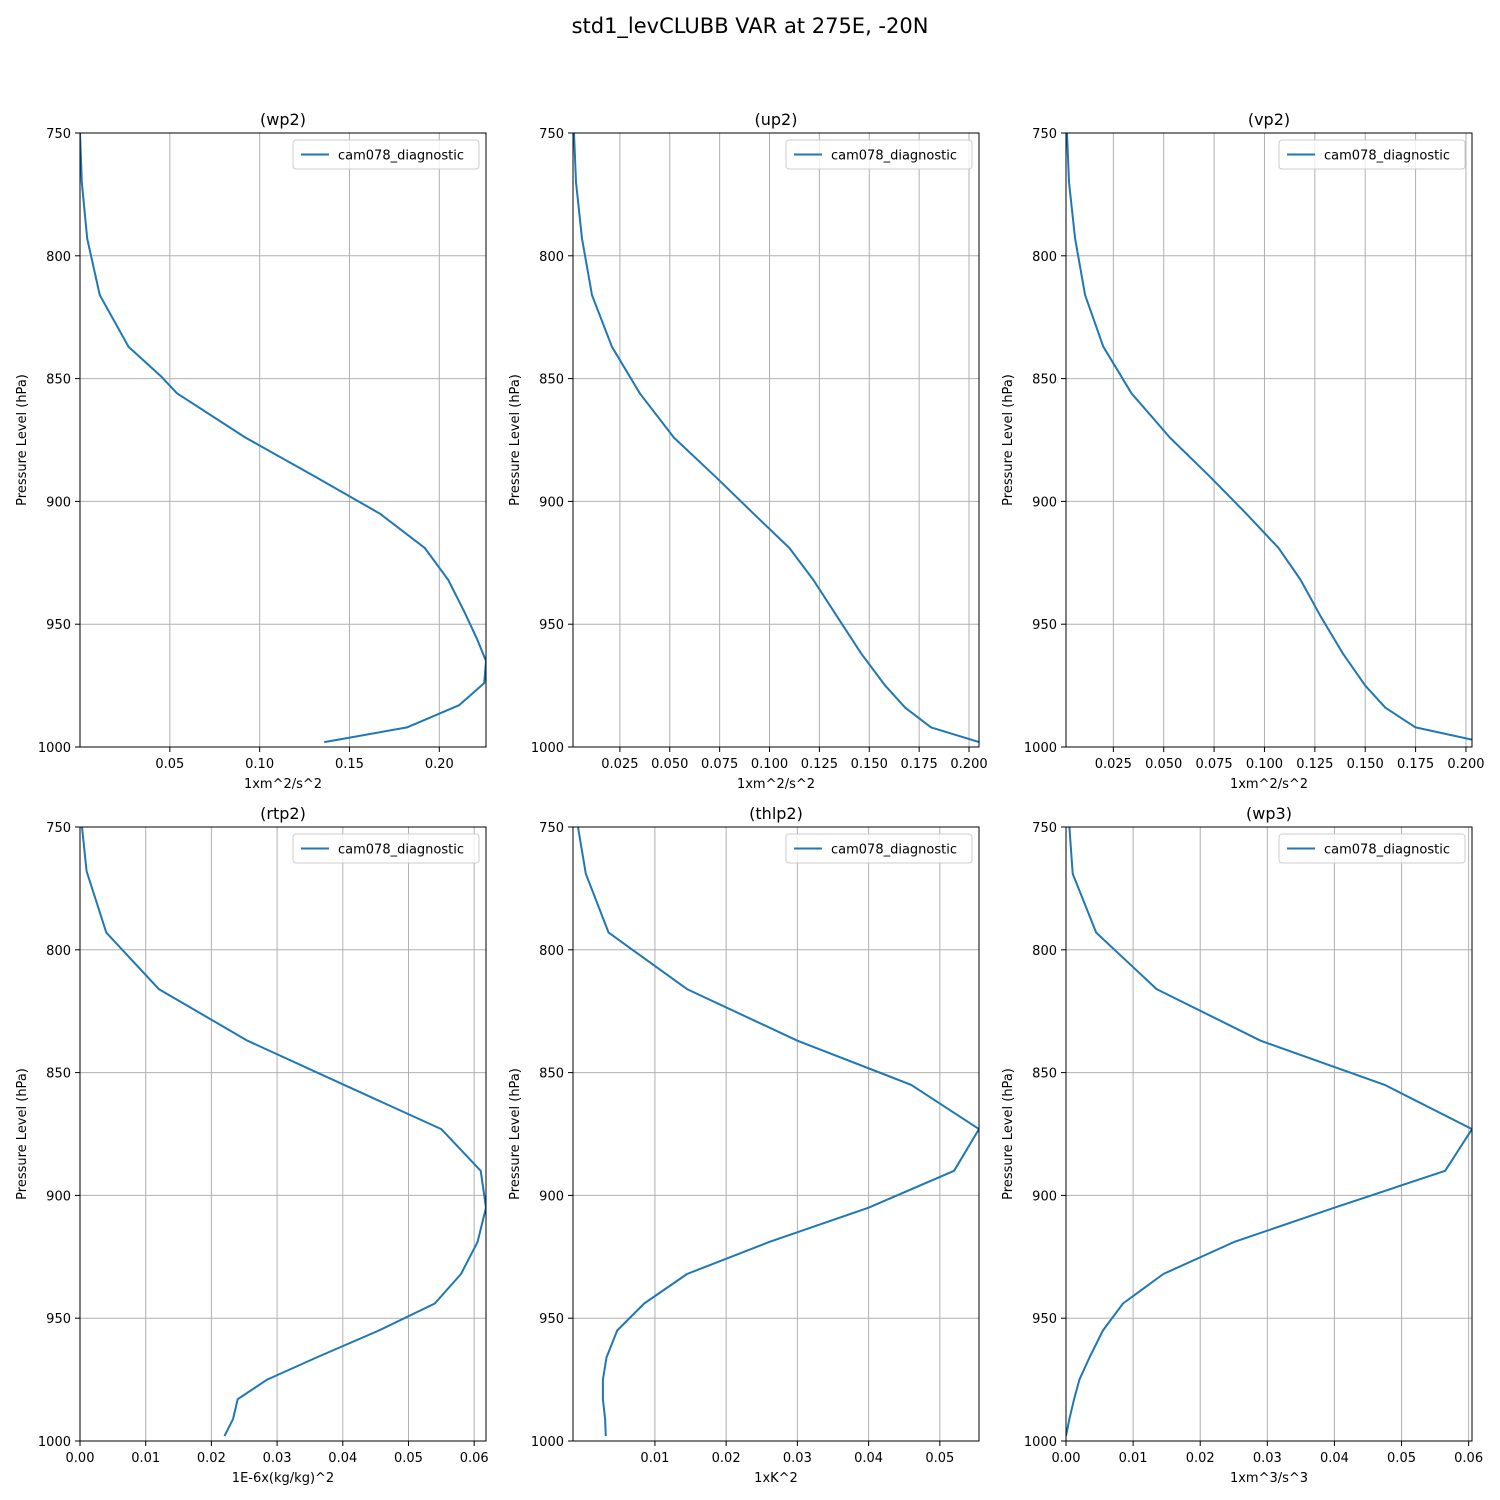 This screenshot has height=1500, width=1500. I want to click on x-tick-label: 0.00, so click(1066, 1458).